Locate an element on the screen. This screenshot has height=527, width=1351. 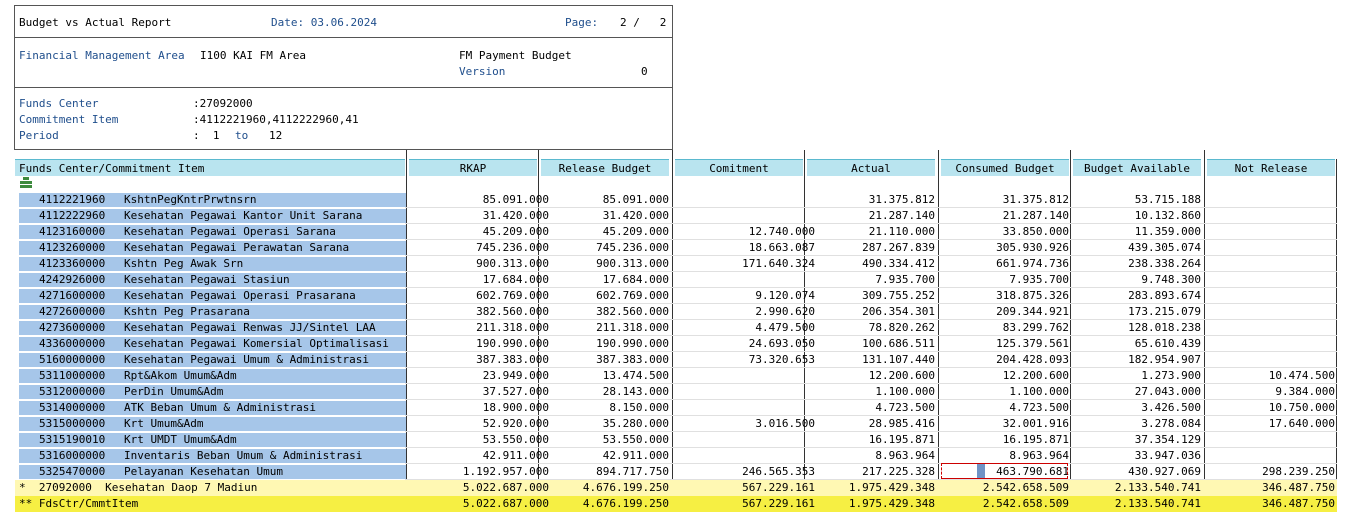
cell-release: 387.383.000 is located at coordinates (632, 359).